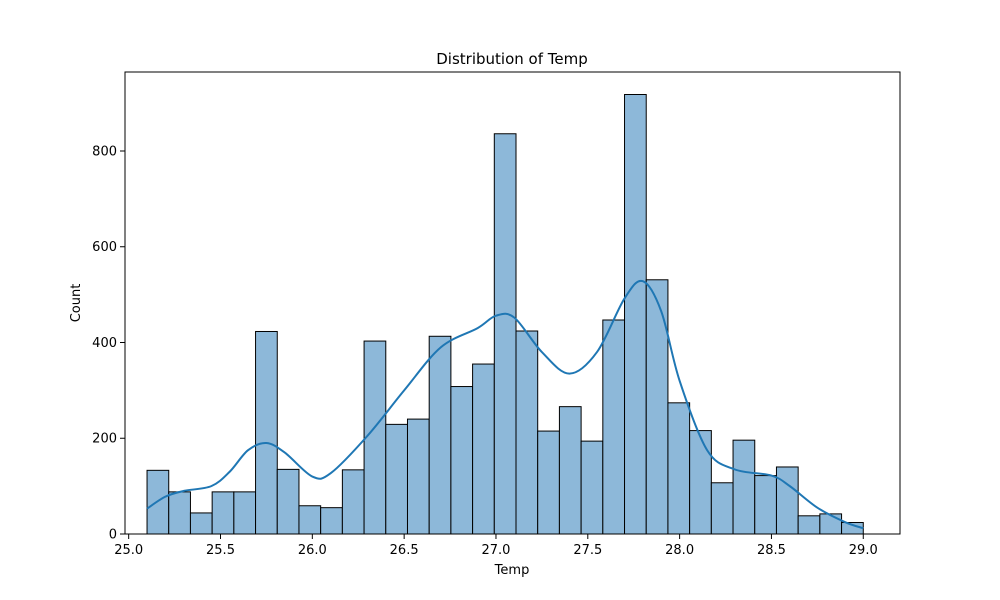 This screenshot has width=1000, height=600. Describe the element at coordinates (128, 550) in the screenshot. I see `x-tick-label: 25.0` at that location.